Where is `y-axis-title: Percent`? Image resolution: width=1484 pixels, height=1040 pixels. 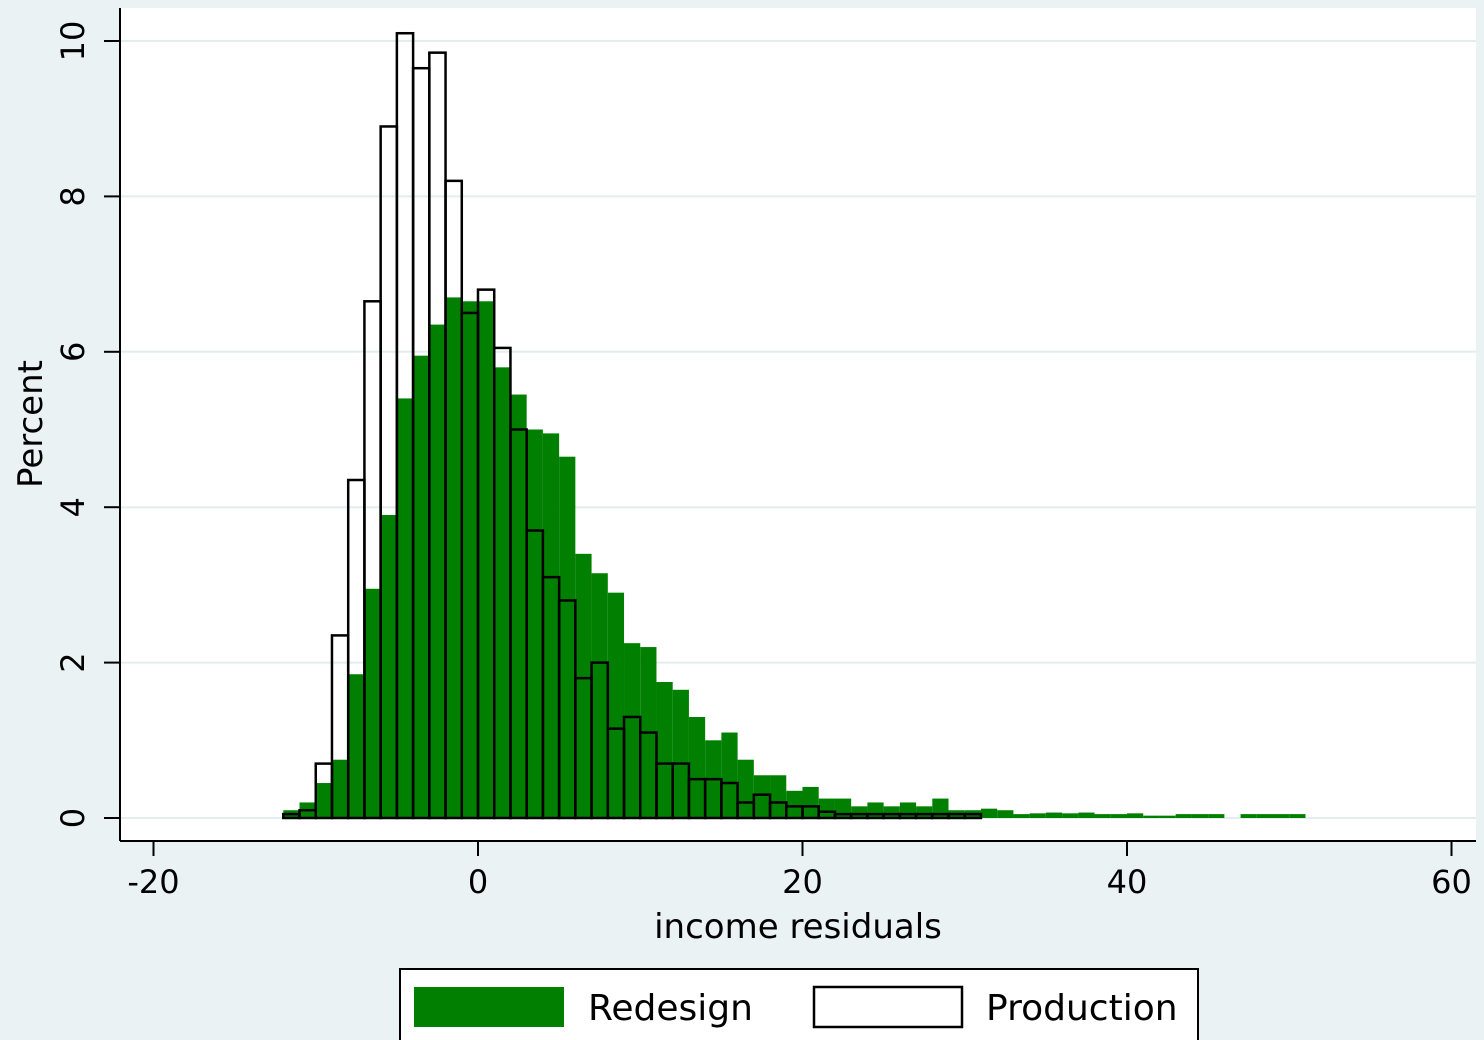 y-axis-title: Percent is located at coordinates (31, 424).